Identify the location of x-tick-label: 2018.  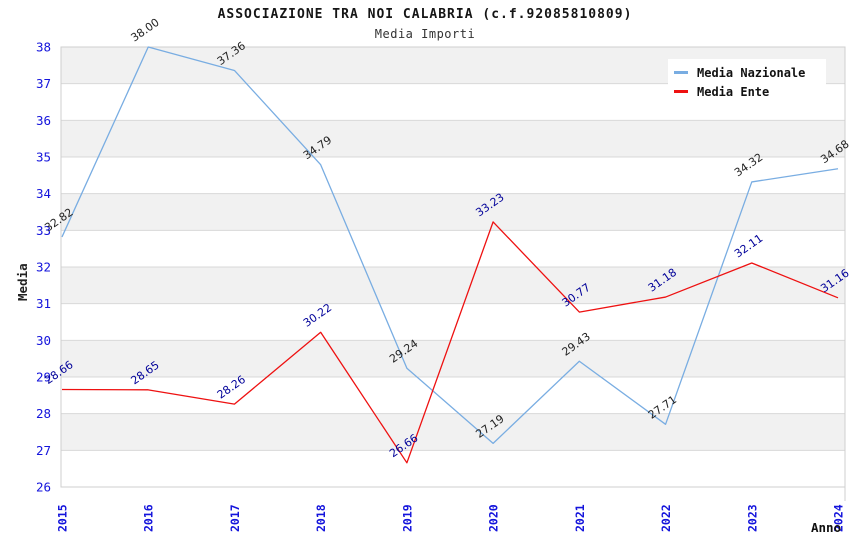
(321, 518).